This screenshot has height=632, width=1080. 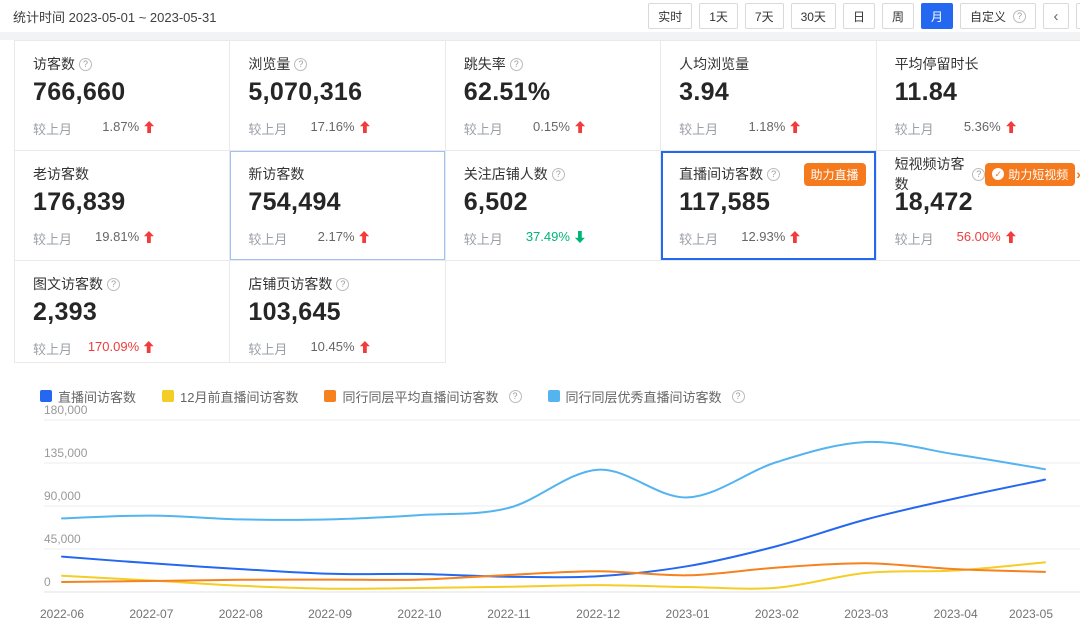 What do you see at coordinates (151, 614) in the screenshot?
I see `x-axis-label: 2022-07` at bounding box center [151, 614].